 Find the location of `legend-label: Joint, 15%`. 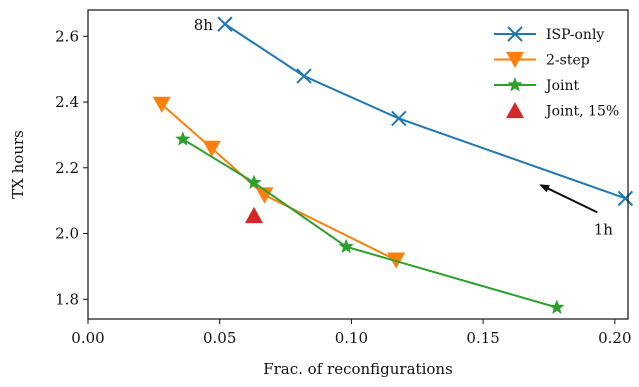

legend-label: Joint, 15% is located at coordinates (581, 112).